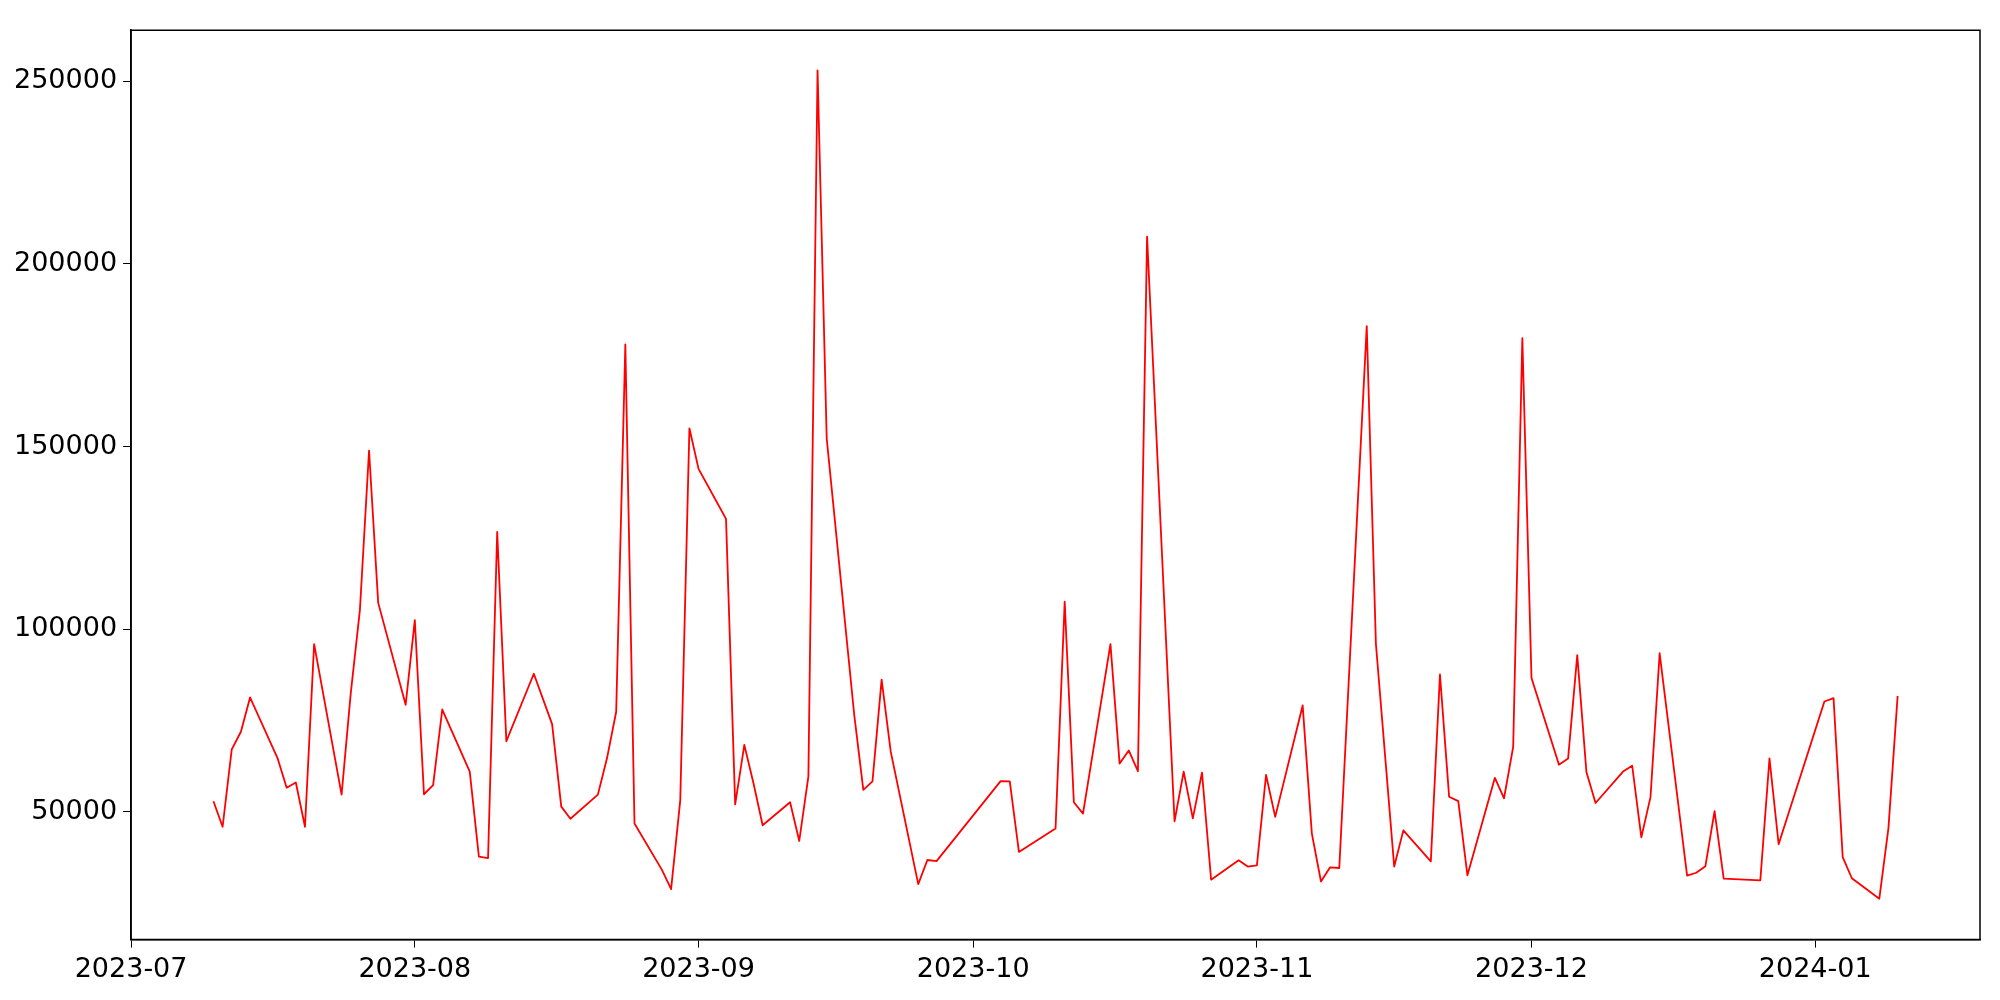 Image resolution: width=2000 pixels, height=1000 pixels. I want to click on y-tick-label: 200000, so click(65, 261).